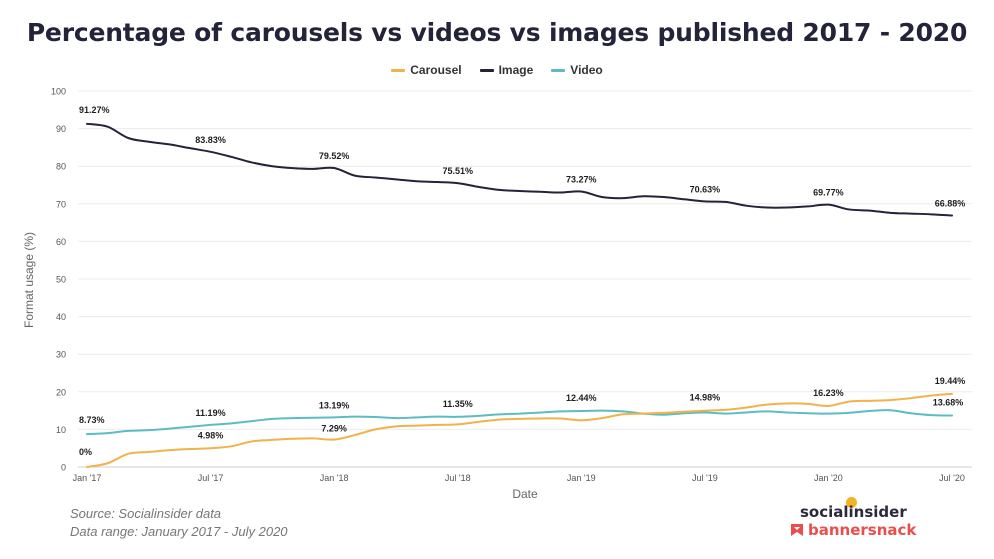 This screenshot has width=994, height=559. I want to click on y-tick-label: 50, so click(61, 280).